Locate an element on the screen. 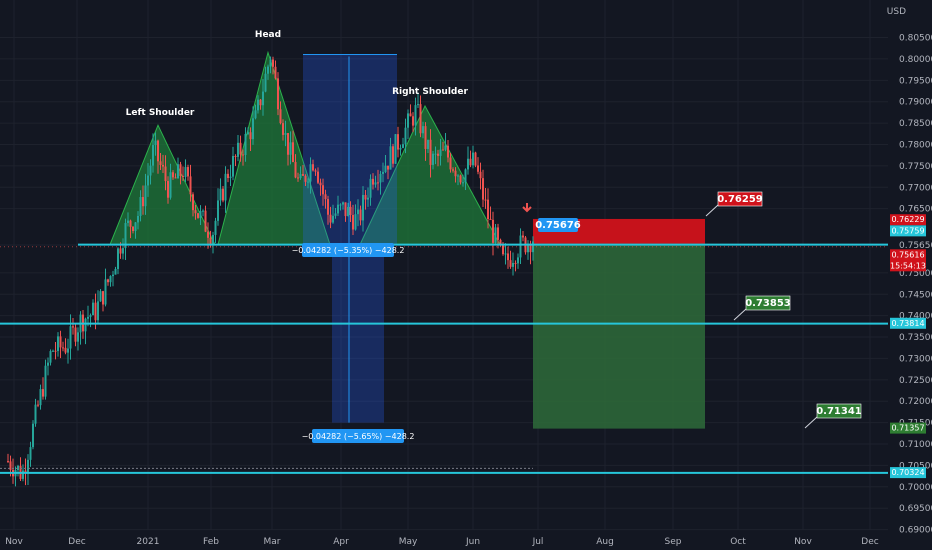 The width and height of the screenshot is (932, 550). time-tick-label: Oct is located at coordinates (738, 542).